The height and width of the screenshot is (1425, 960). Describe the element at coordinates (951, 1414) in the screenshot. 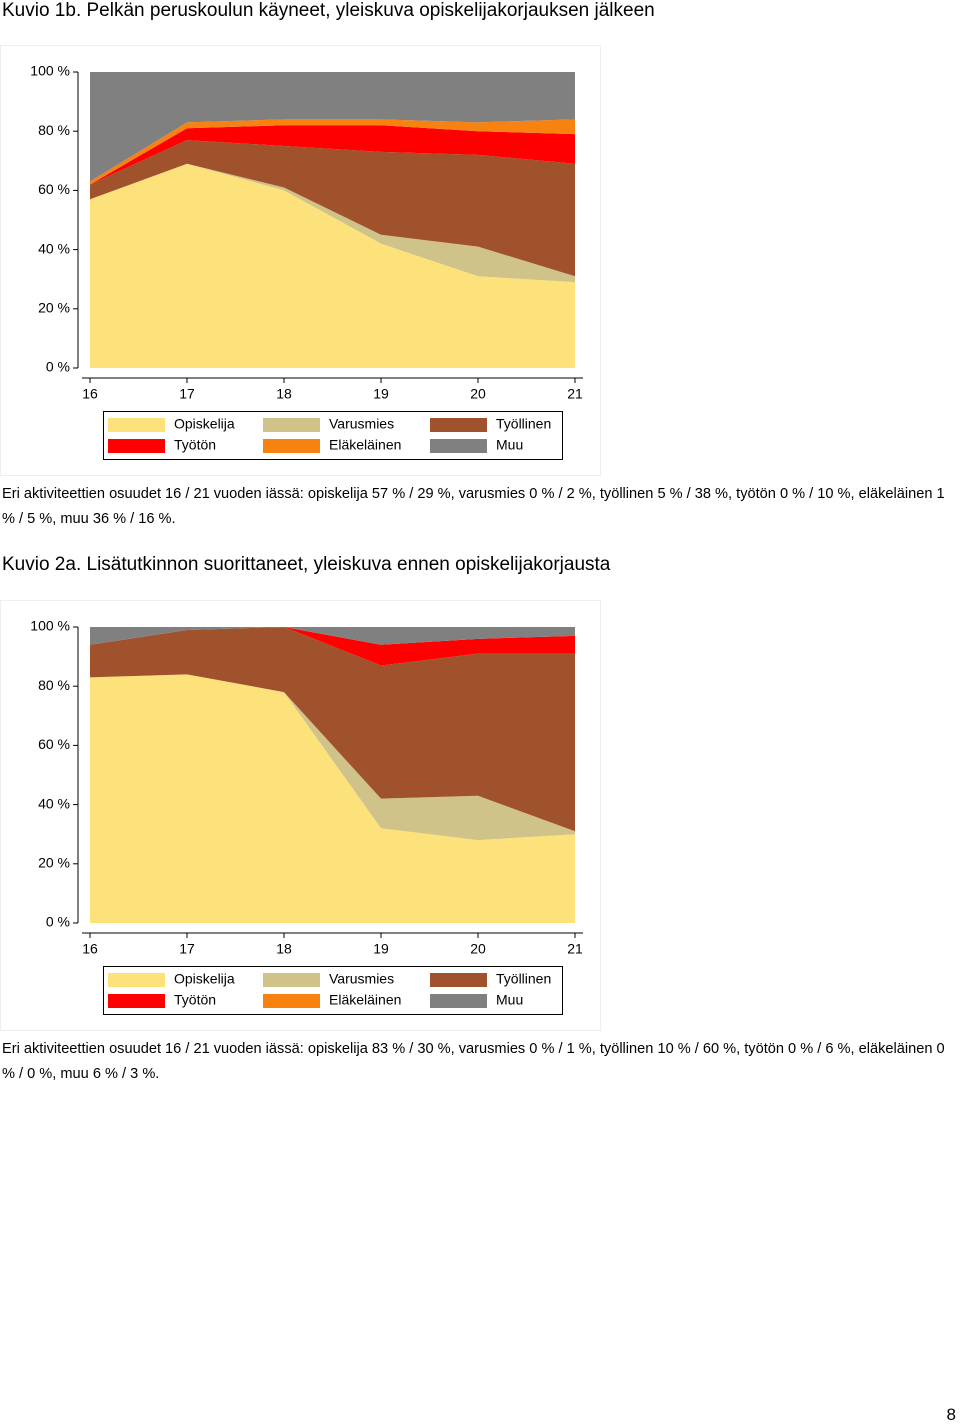

I see `page-number: 8` at that location.